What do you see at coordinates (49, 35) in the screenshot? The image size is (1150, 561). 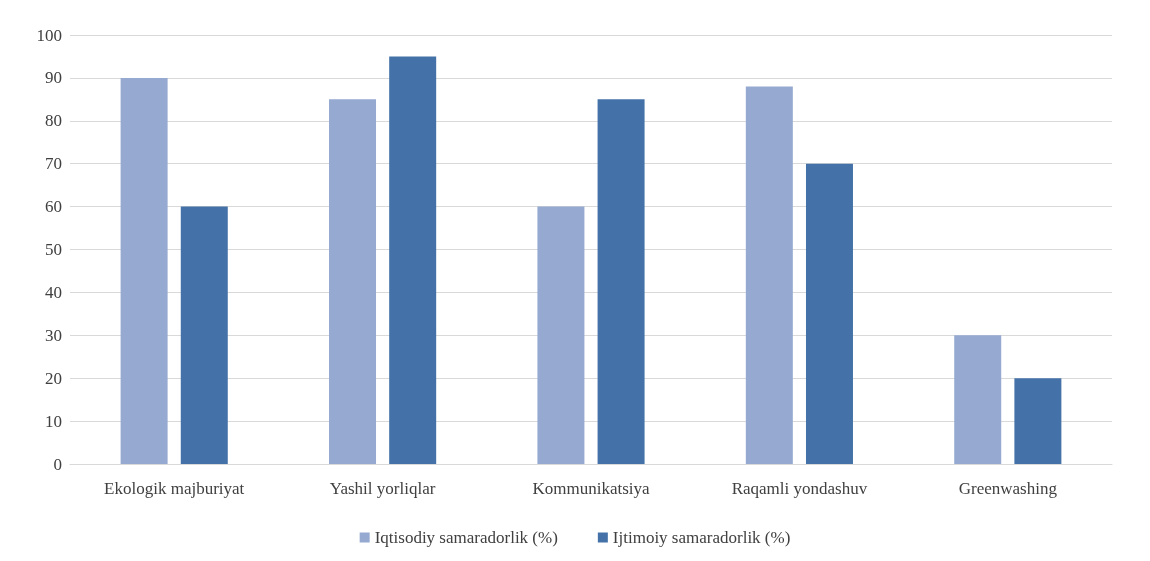 I see `y-tick-label: 100` at bounding box center [49, 35].